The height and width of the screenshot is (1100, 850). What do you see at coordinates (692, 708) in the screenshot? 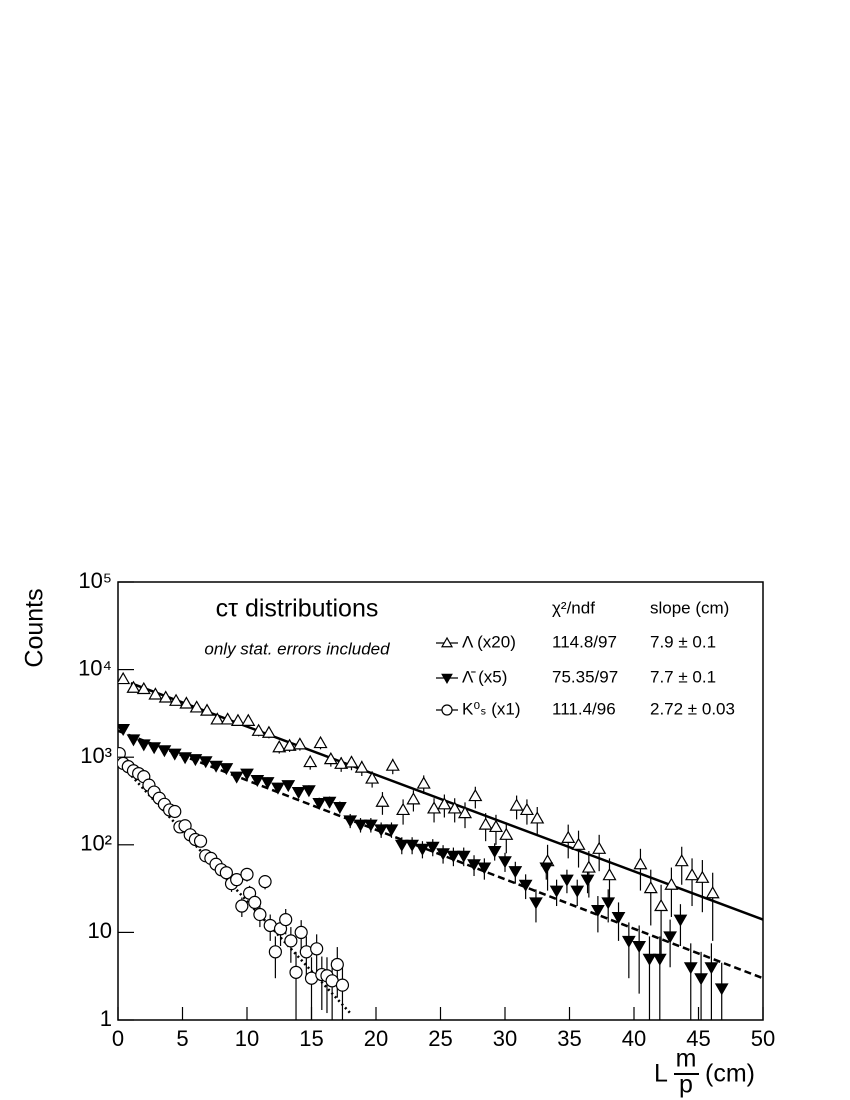
I see `legend-slope: 2.72 ± 0.03` at bounding box center [692, 708].